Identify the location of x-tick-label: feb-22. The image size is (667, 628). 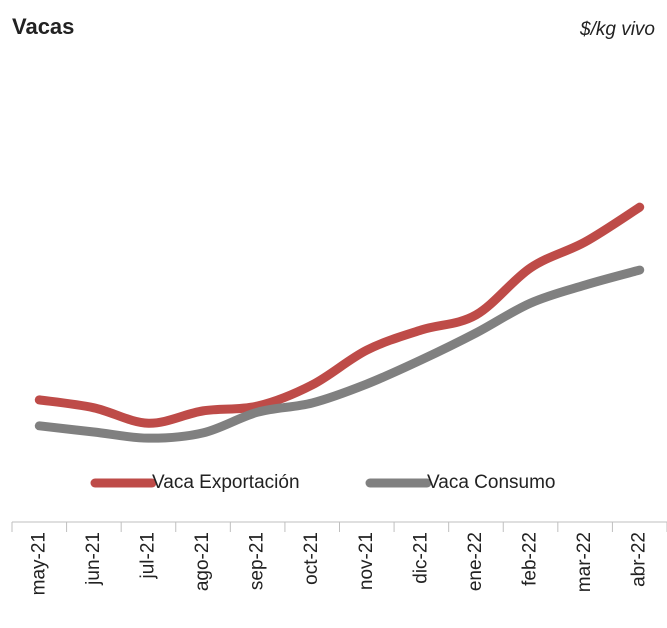
(530, 559).